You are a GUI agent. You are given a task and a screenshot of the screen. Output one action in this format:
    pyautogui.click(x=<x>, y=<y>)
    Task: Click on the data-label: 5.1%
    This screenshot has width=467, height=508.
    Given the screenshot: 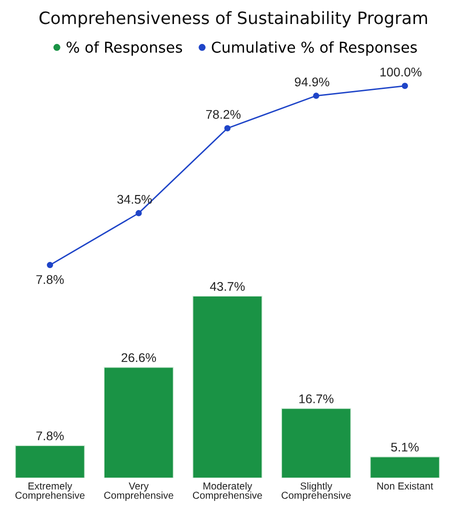 What is the action you would take?
    pyautogui.click(x=405, y=447)
    